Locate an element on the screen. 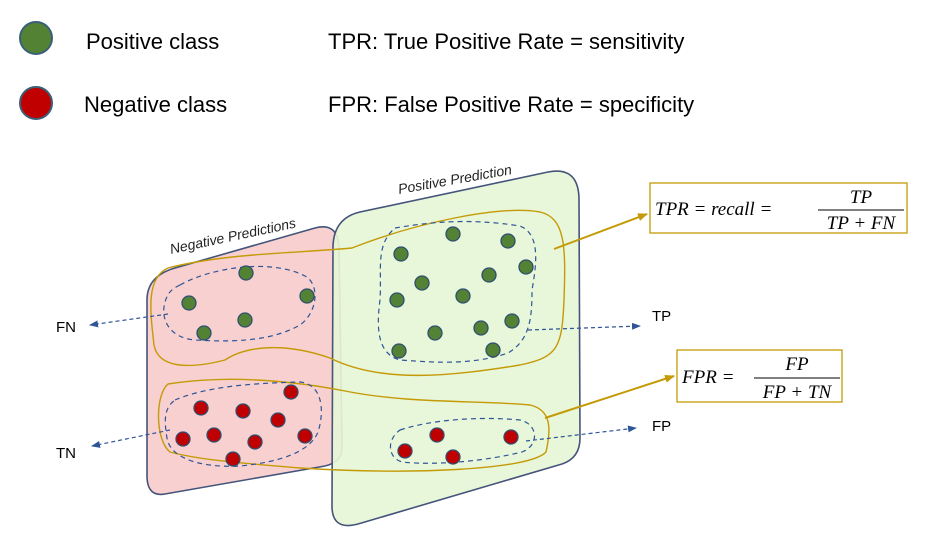 The width and height of the screenshot is (935, 537). negative-class-label: Negative class is located at coordinates (155, 104).